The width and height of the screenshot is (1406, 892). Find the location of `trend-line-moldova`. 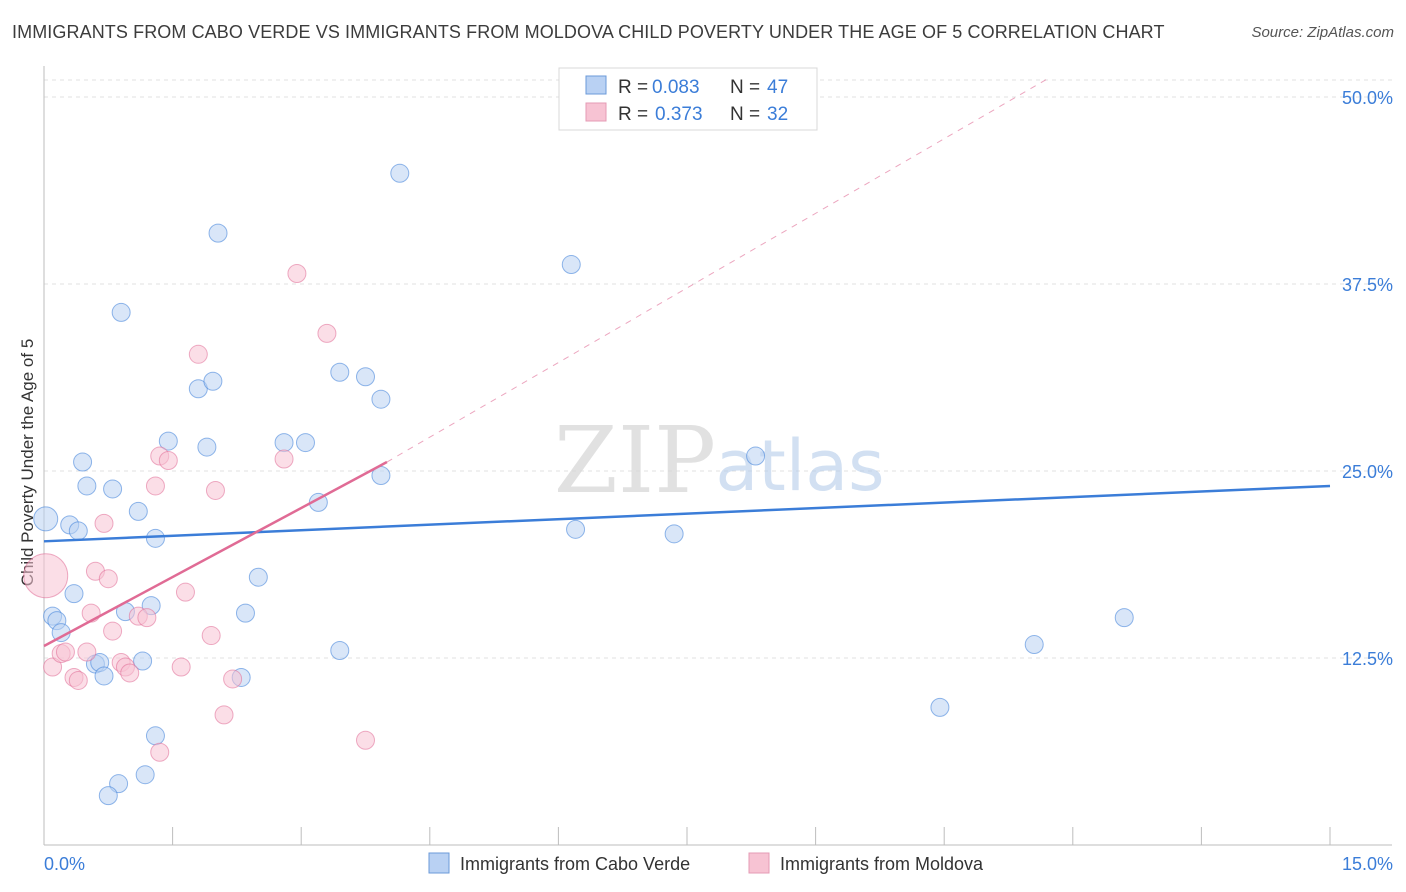

trend-line-moldova is located at coordinates (215, 554).